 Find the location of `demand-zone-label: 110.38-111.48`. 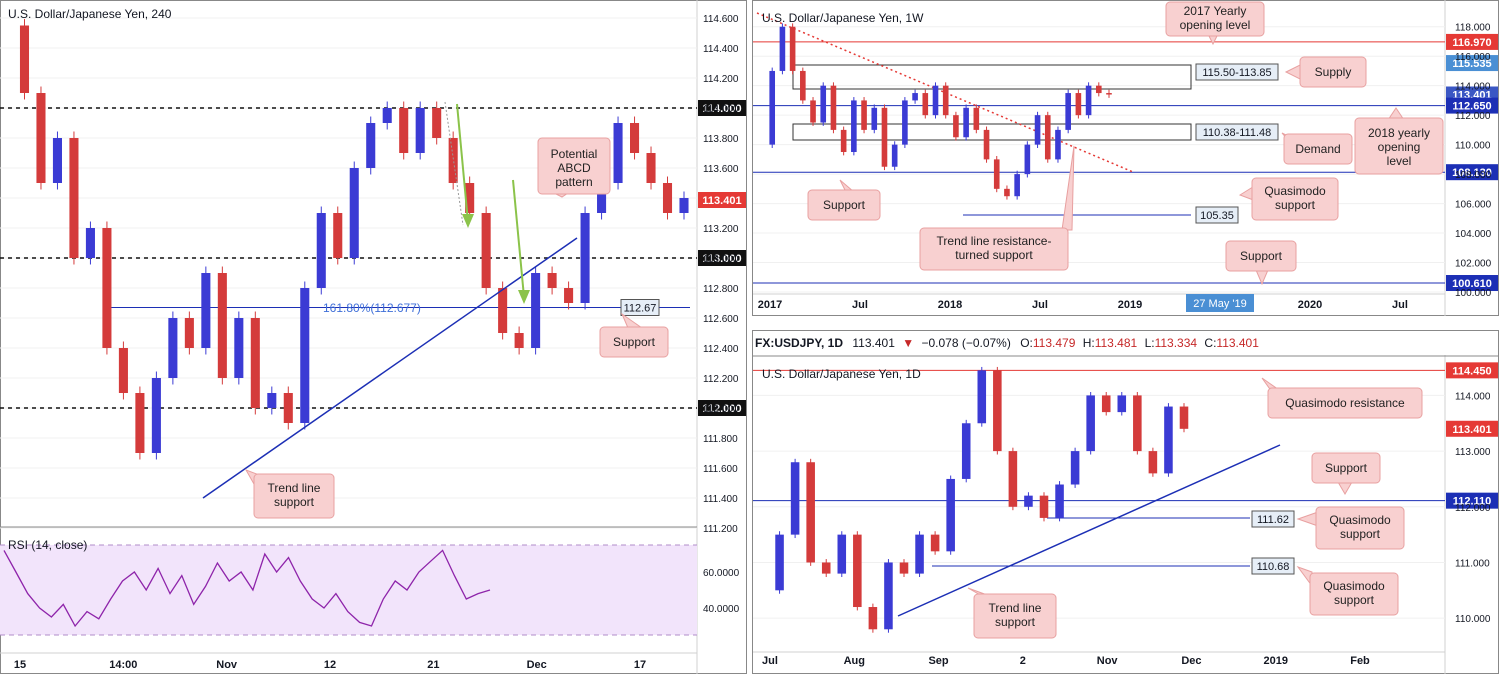

demand-zone-label: 110.38-111.48 is located at coordinates (1237, 133).